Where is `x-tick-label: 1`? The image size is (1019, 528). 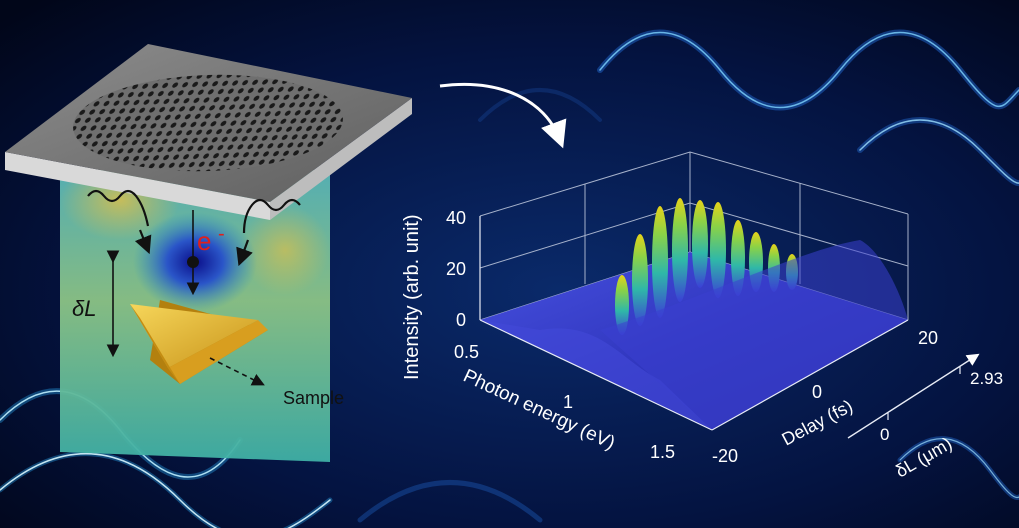
x-tick-label: 1 is located at coordinates (568, 402).